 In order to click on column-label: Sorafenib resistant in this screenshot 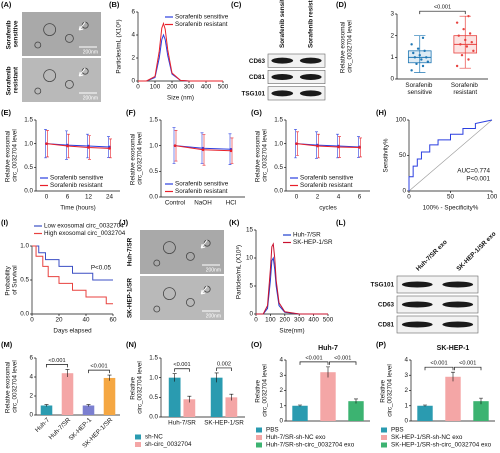, I will do `click(310, 24)`.